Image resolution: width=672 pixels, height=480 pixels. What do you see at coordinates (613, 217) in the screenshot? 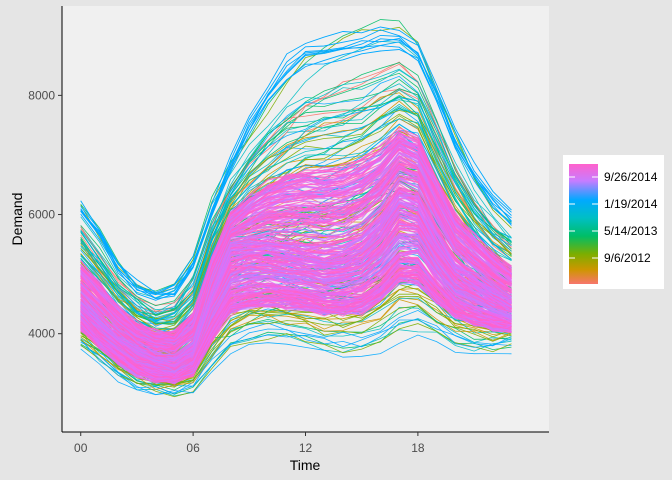
I see `legend-ticks: 9/26/2014 1/19/2014 5/14/2013 9/6/2012` at bounding box center [613, 217].